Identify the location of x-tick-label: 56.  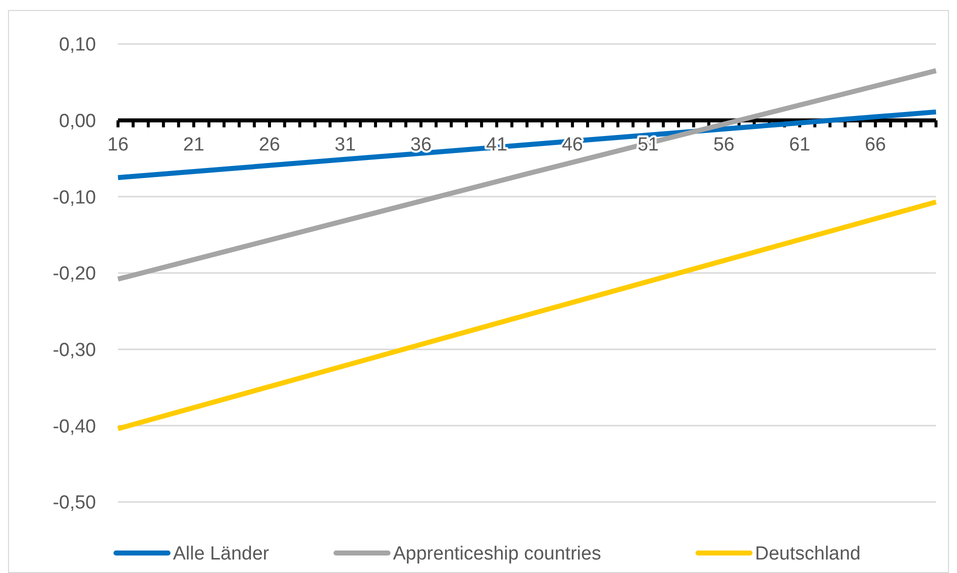
(723, 145).